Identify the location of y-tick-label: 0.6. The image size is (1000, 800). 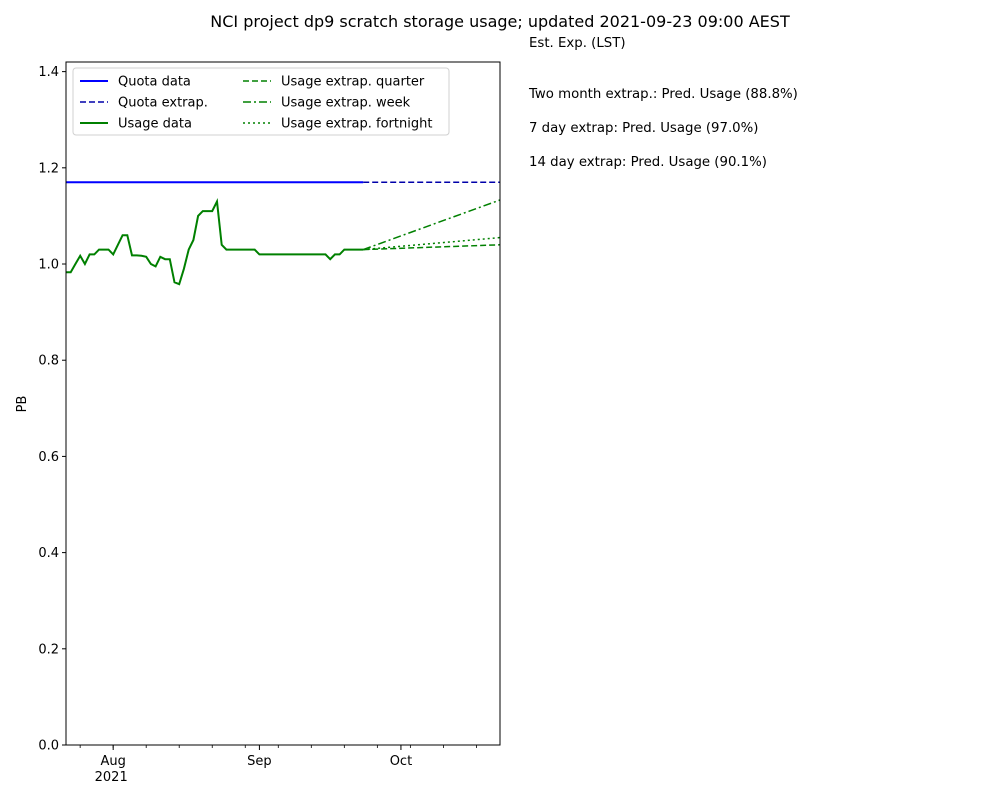
(48, 457).